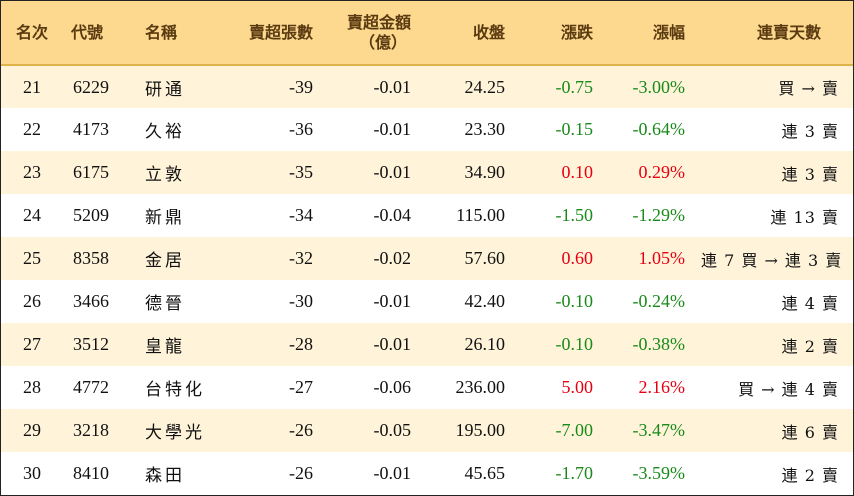 The height and width of the screenshot is (496, 854). What do you see at coordinates (392, 430) in the screenshot?
I see `cell-sell-amount: -0.05` at bounding box center [392, 430].